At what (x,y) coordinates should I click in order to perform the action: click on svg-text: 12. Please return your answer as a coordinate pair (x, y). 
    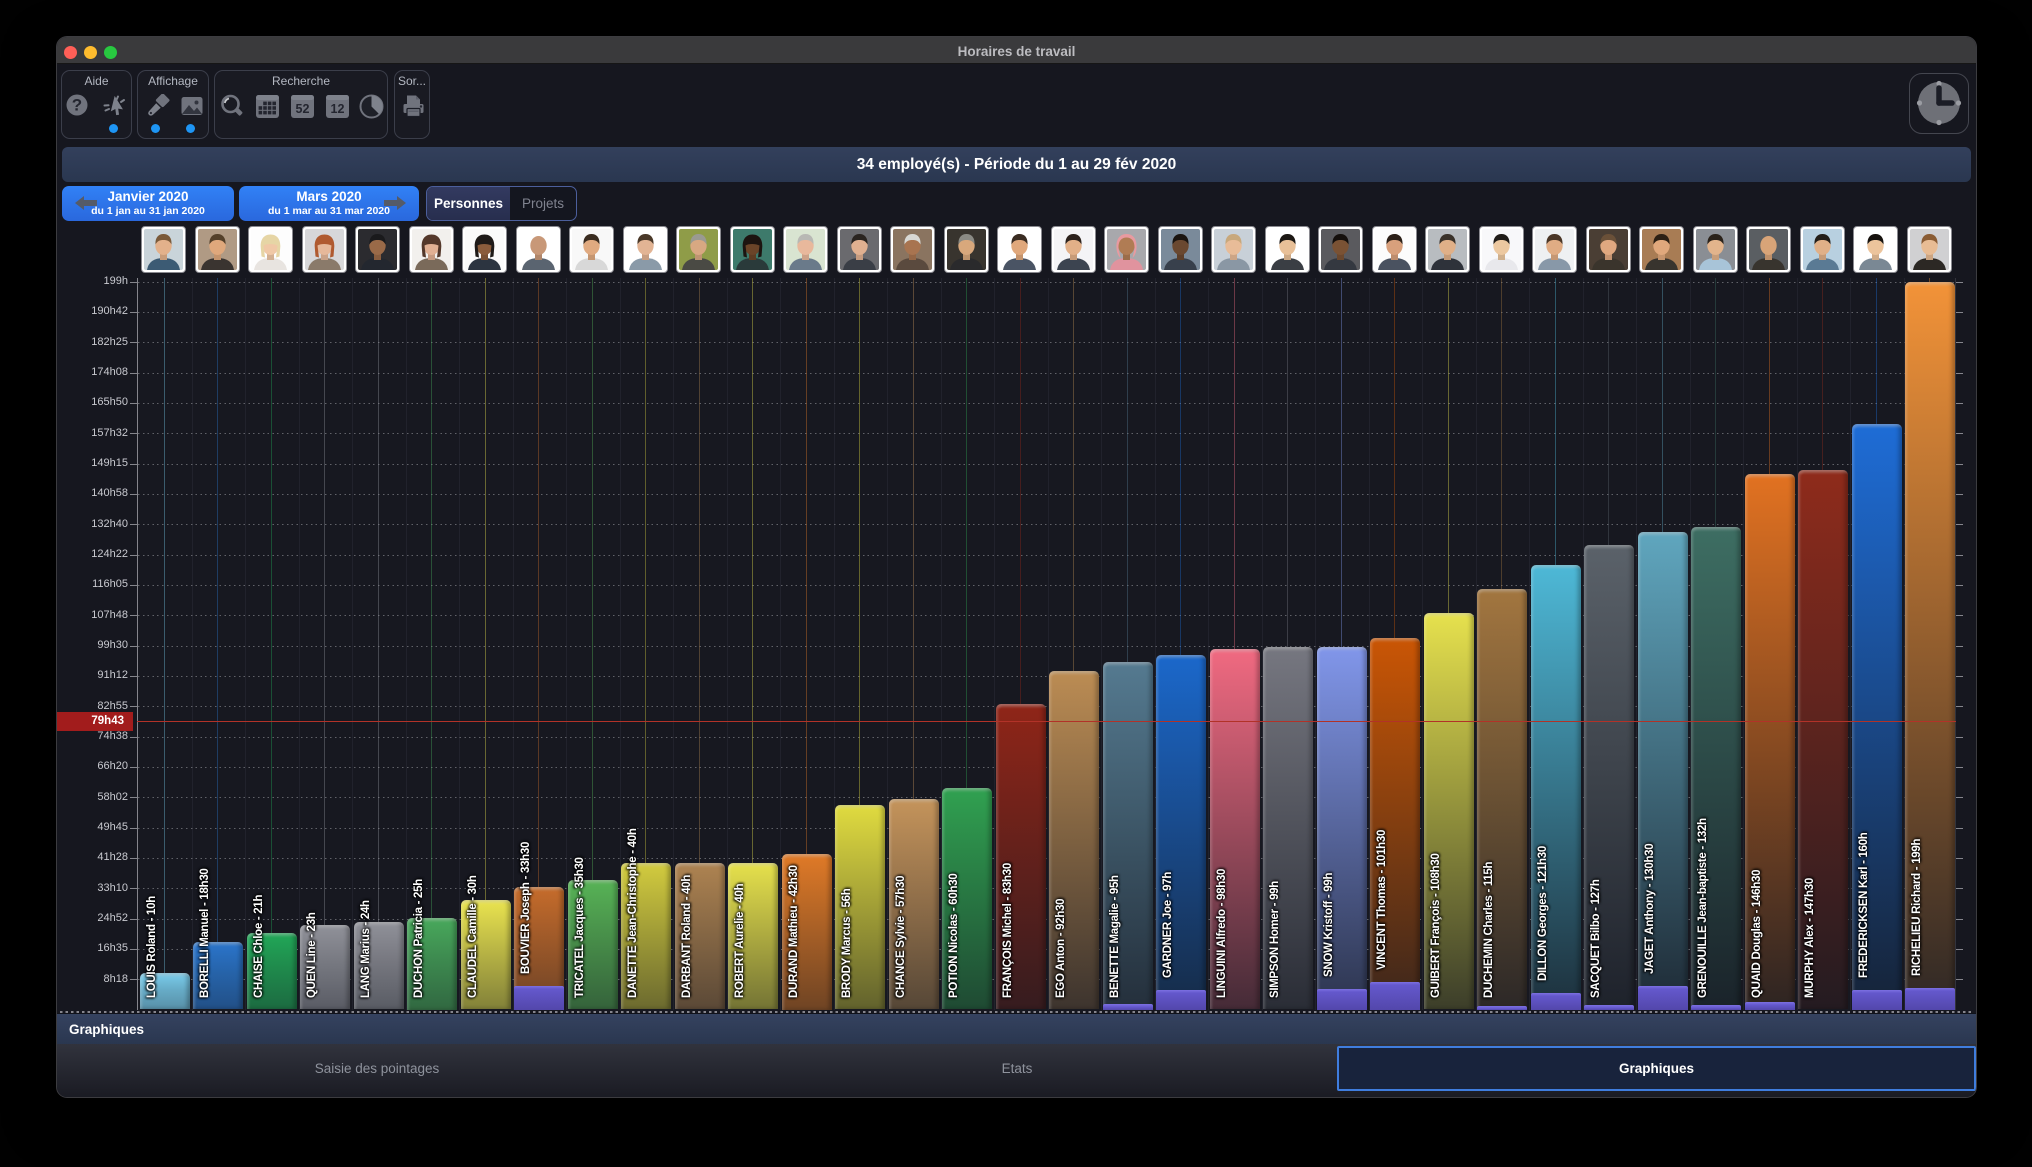
    Looking at the image, I should click on (338, 109).